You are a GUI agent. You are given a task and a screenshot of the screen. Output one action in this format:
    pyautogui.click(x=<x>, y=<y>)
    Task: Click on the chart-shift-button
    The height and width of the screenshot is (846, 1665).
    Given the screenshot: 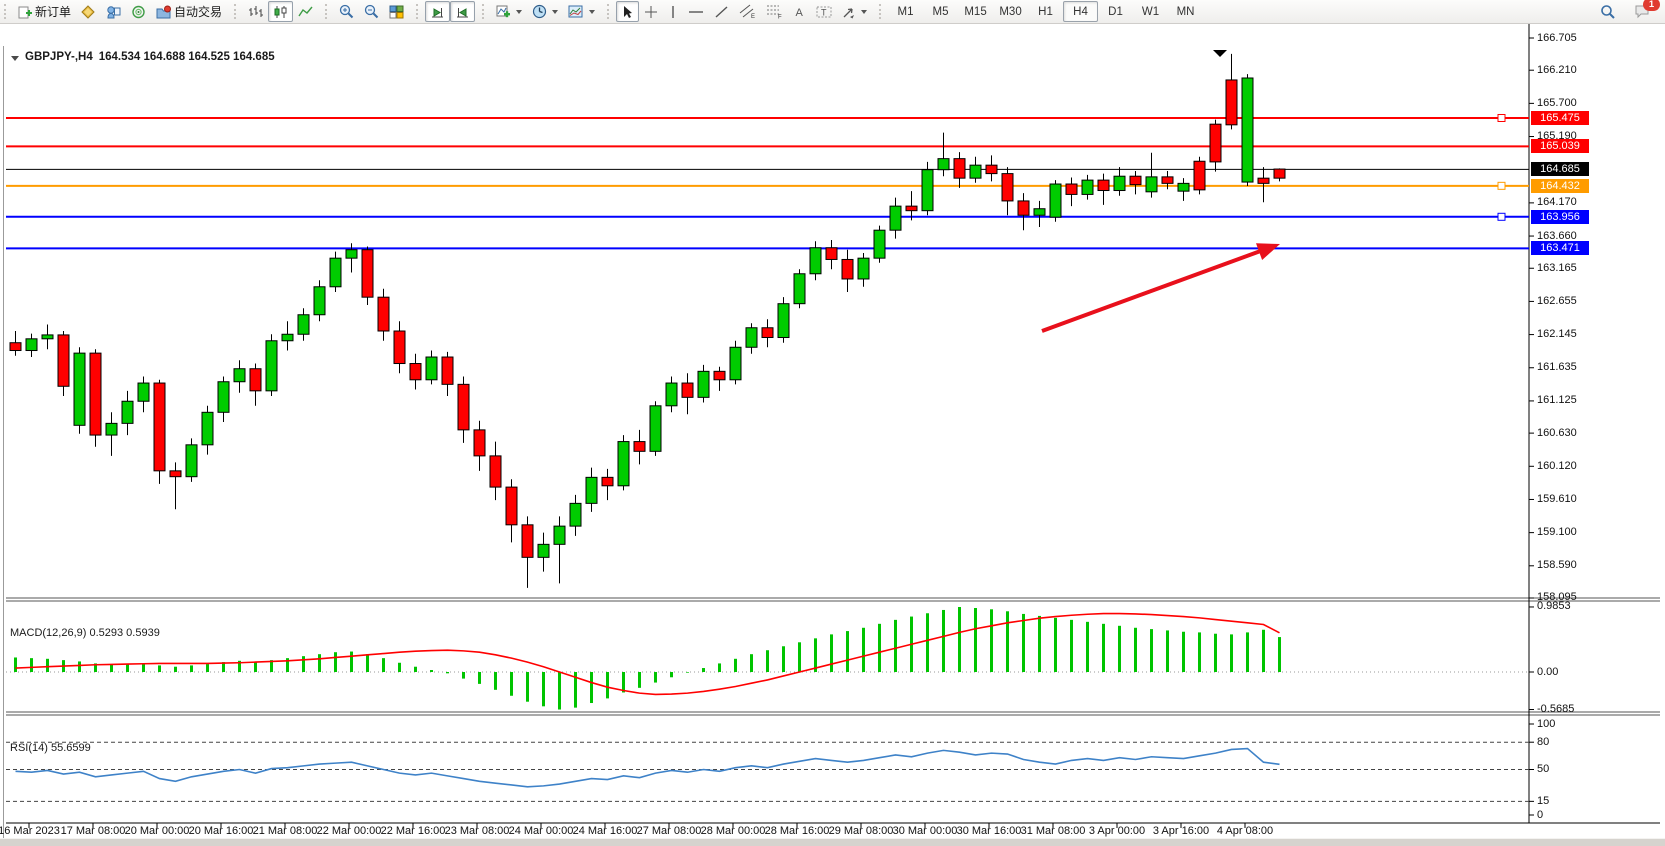 What is the action you would take?
    pyautogui.click(x=463, y=11)
    